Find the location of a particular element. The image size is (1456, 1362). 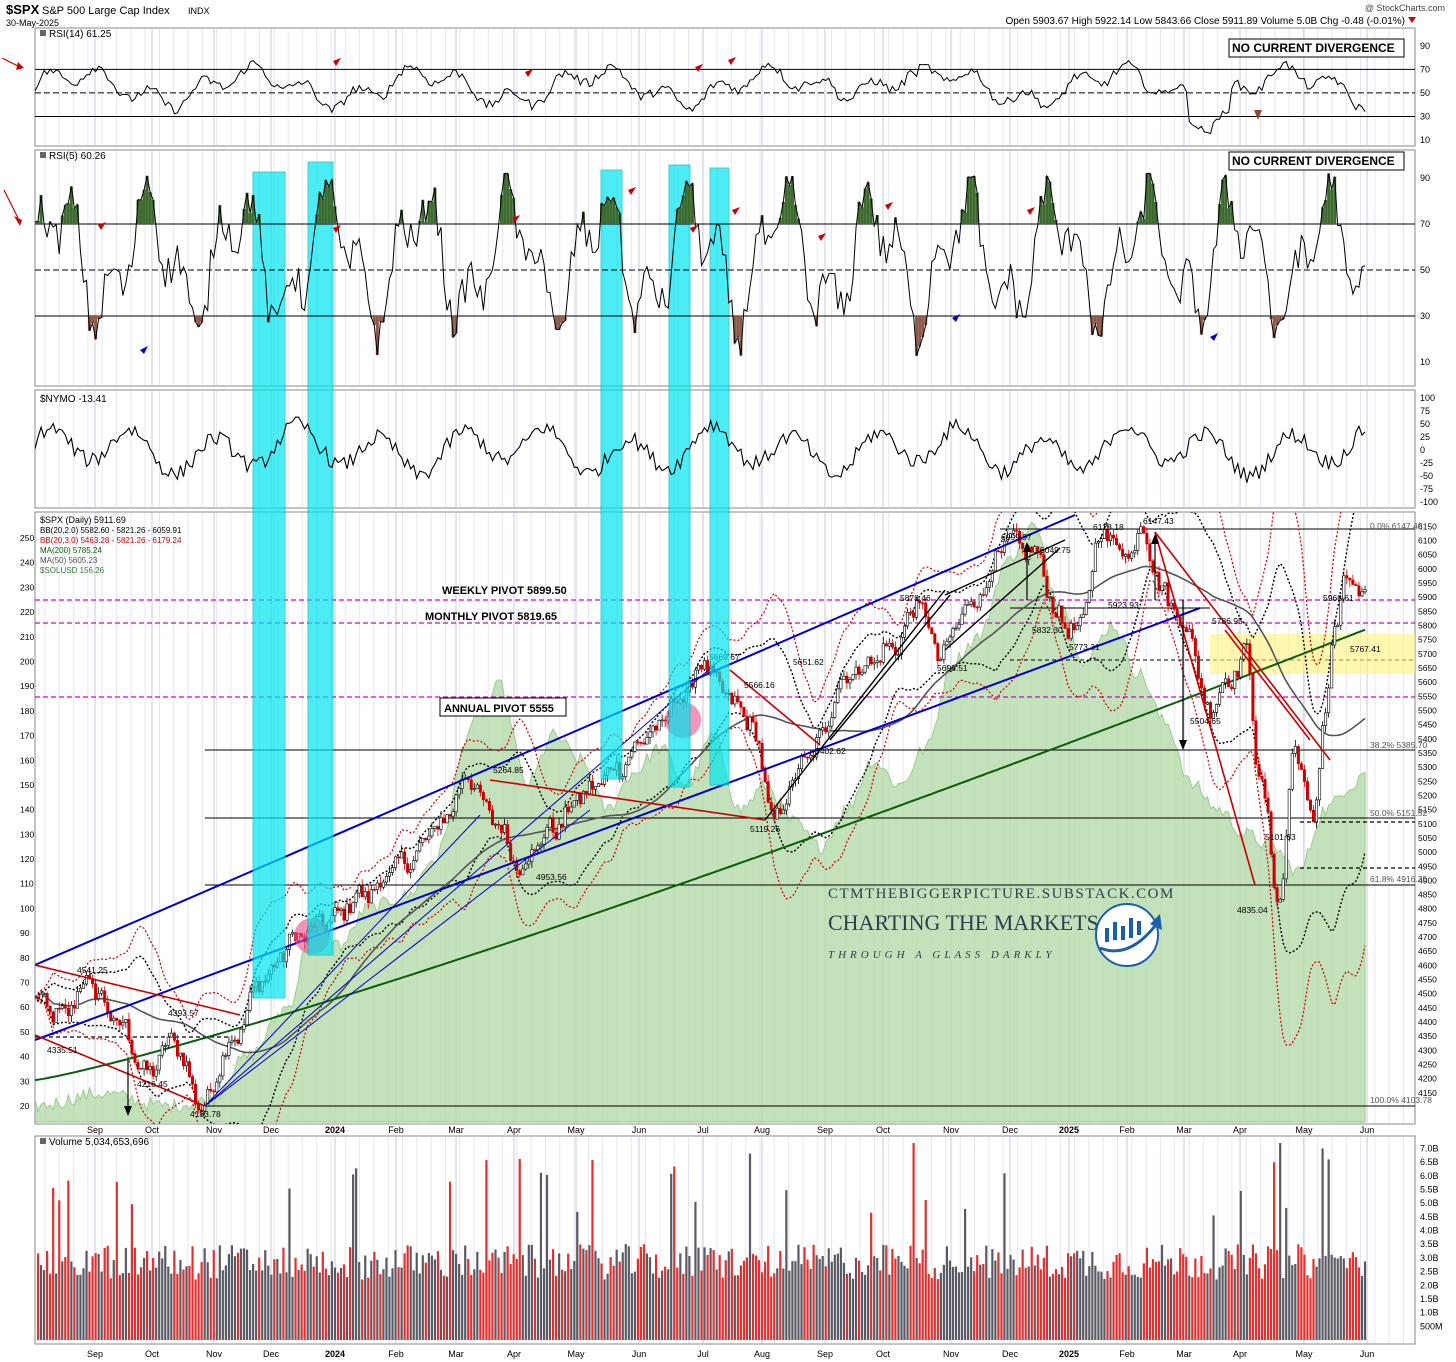

price-tick: 5900 is located at coordinates (1427, 597).